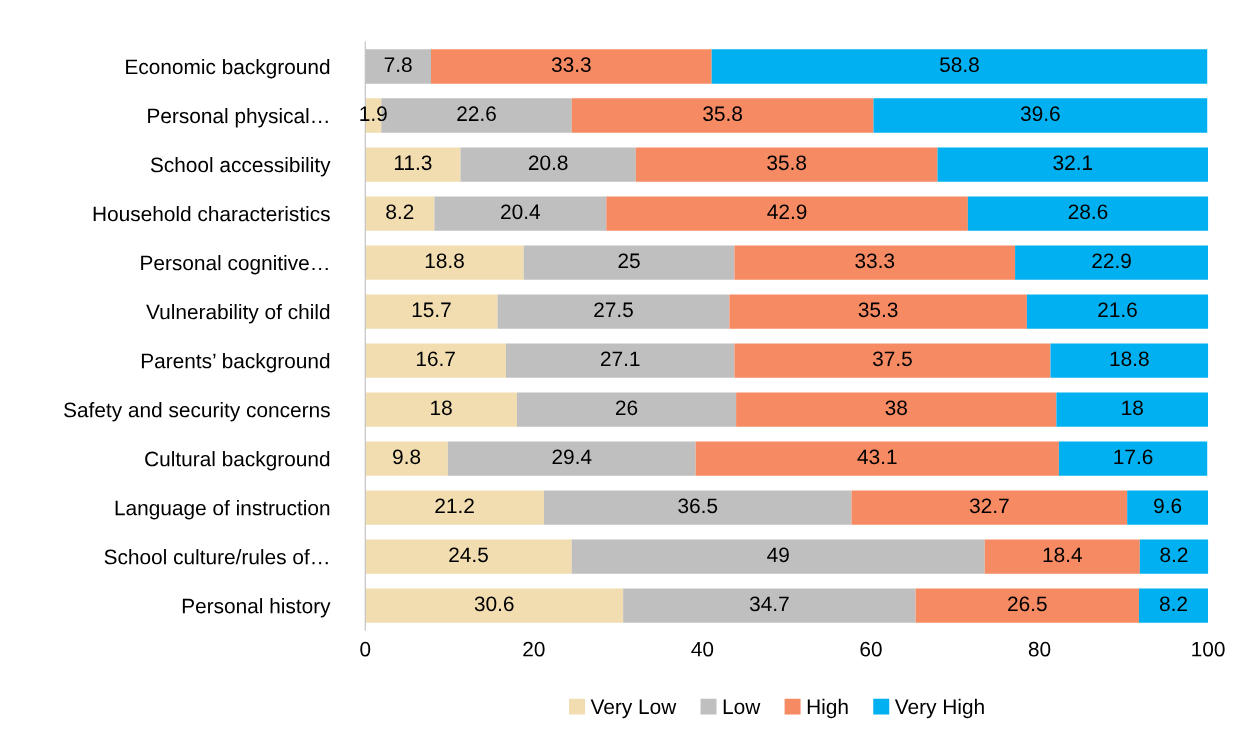  I want to click on data-label: 24.5, so click(468, 555).